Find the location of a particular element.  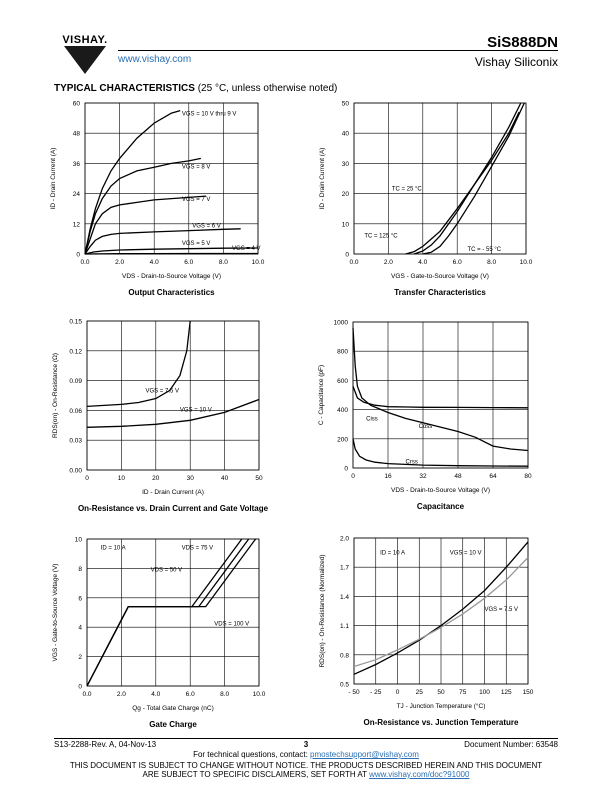

y-axis-label: RDS(on) - On-Resistance (Normalized) is located at coordinates (322, 610).